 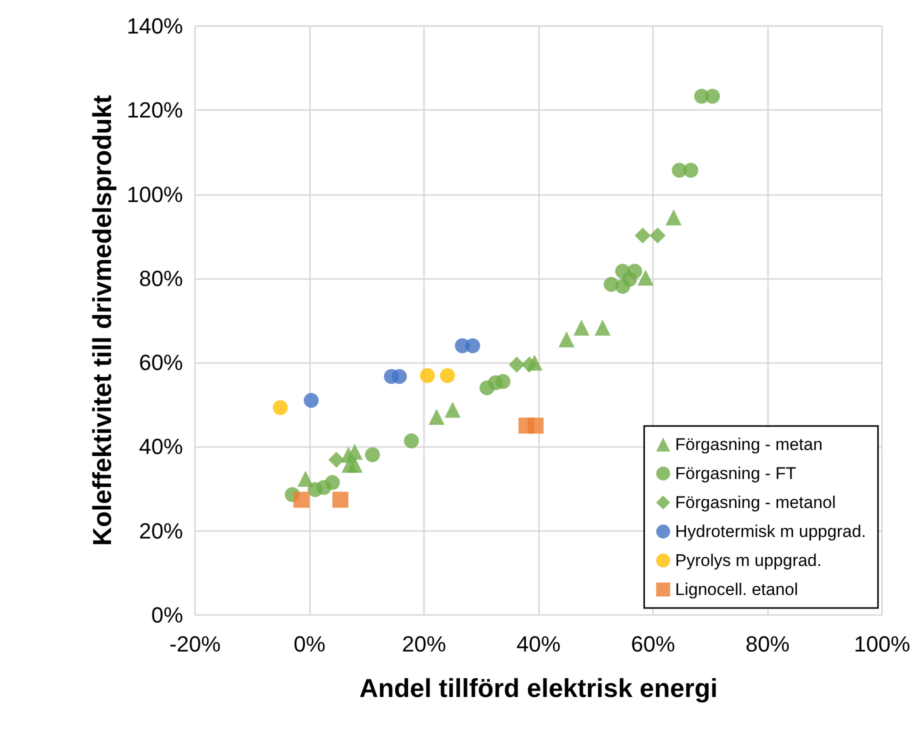 I want to click on y-tick-label: 100%, so click(x=154, y=194).